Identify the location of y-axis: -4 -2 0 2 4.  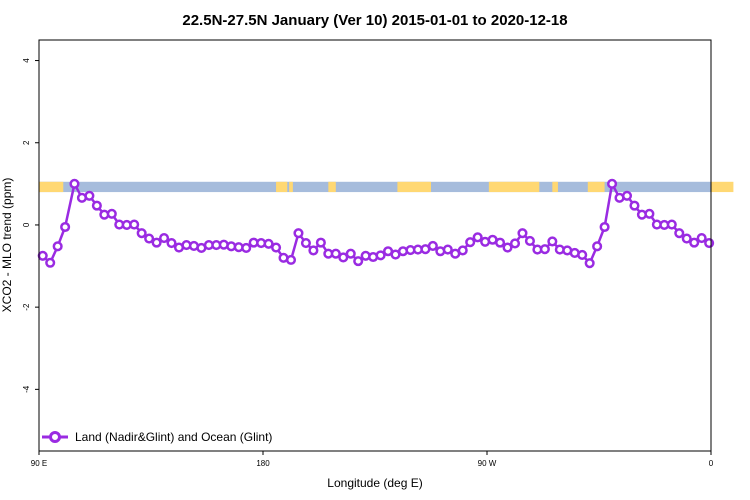
(30, 225).